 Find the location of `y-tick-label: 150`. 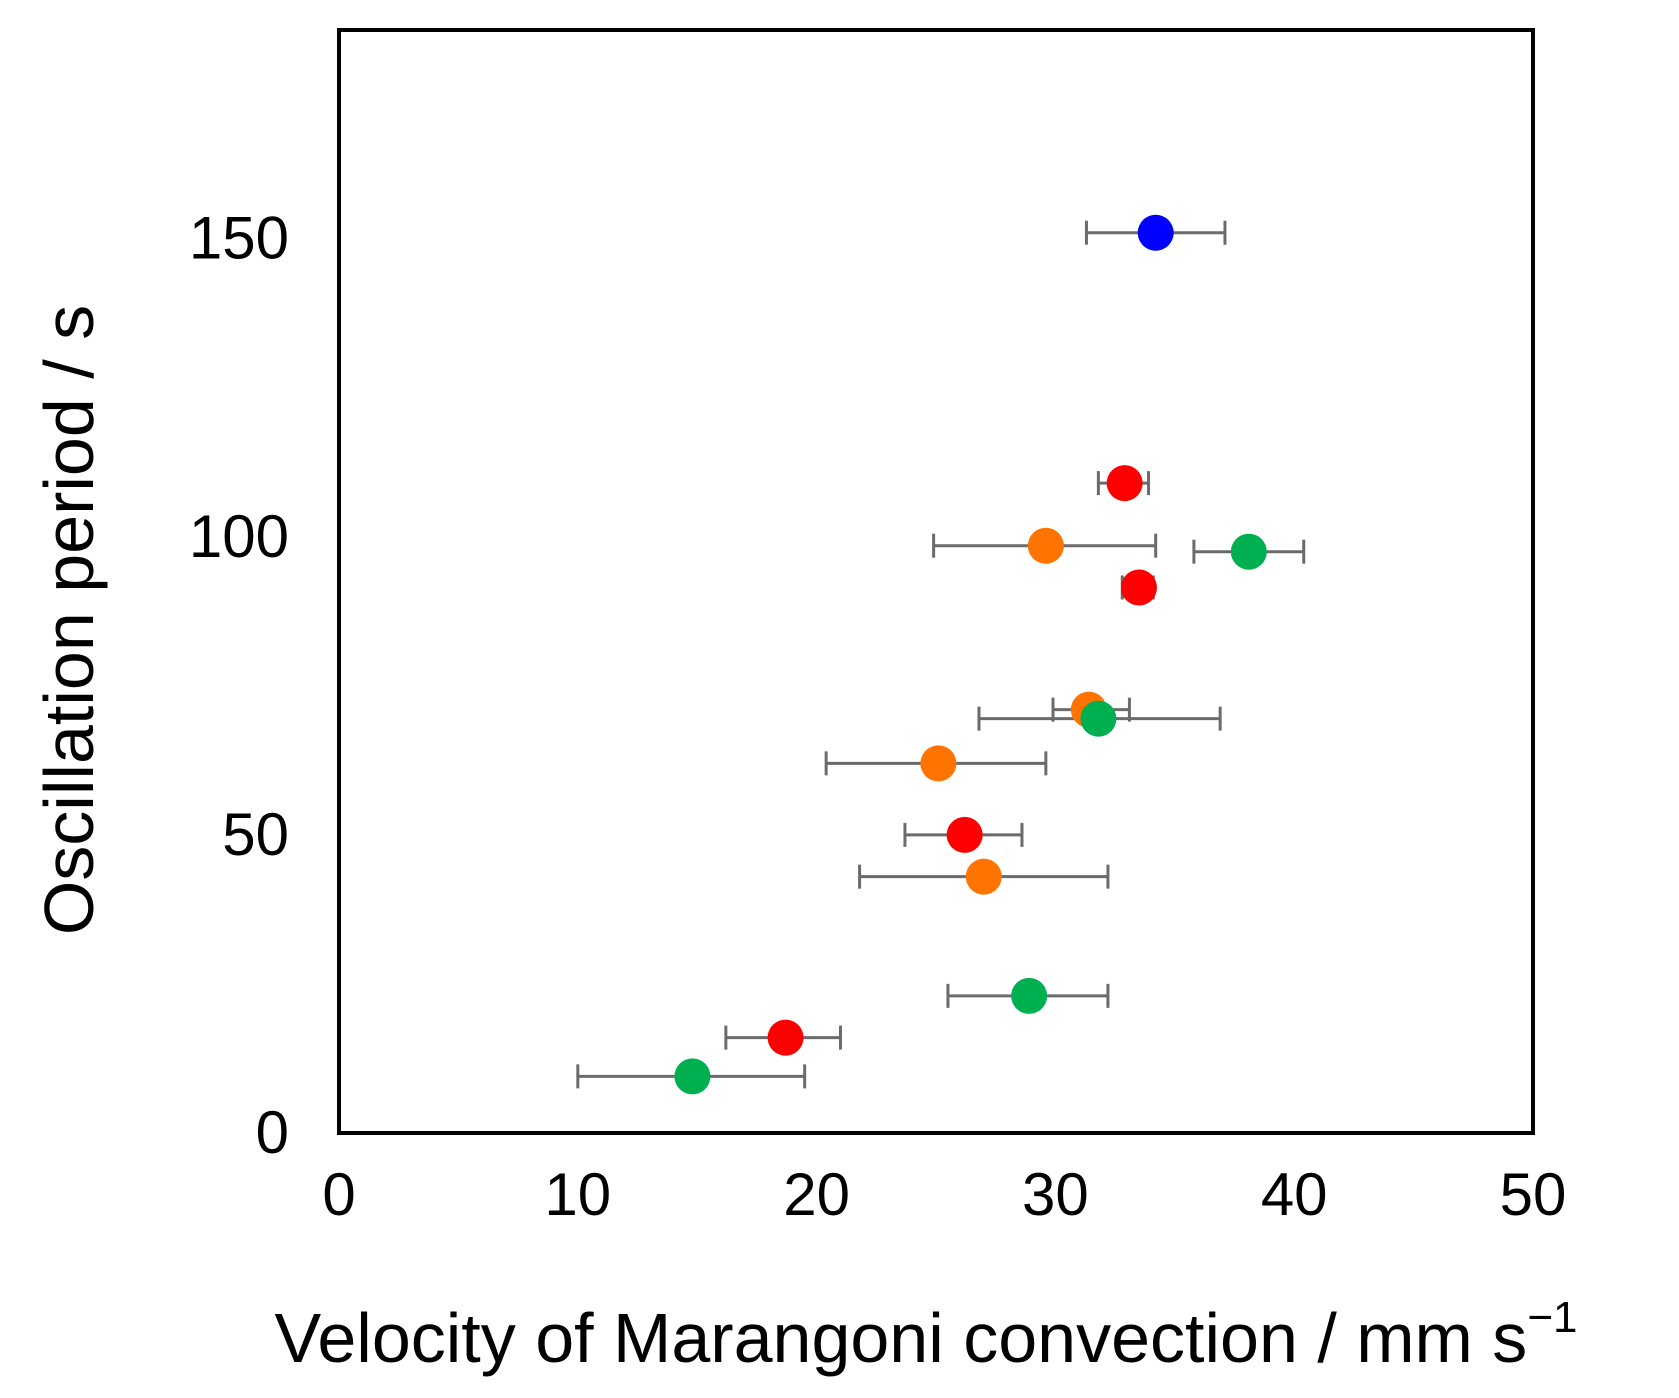

y-tick-label: 150 is located at coordinates (239, 238).